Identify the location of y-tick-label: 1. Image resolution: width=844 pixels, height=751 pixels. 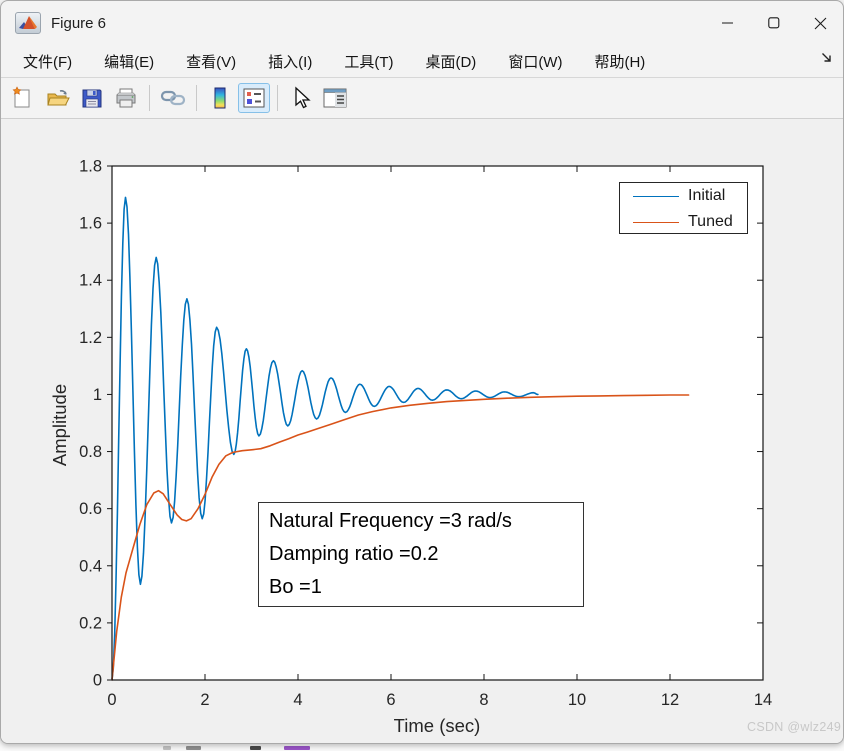
(97, 395).